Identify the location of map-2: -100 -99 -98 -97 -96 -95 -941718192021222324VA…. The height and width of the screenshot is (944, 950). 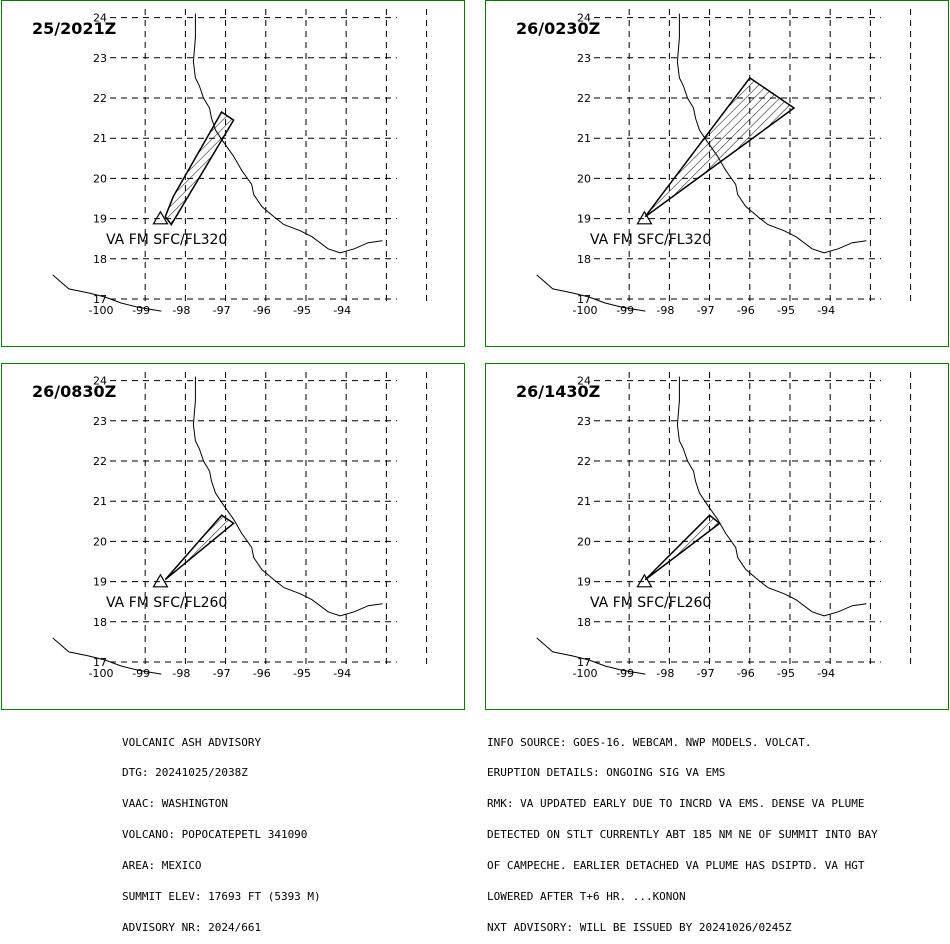
(724, 163).